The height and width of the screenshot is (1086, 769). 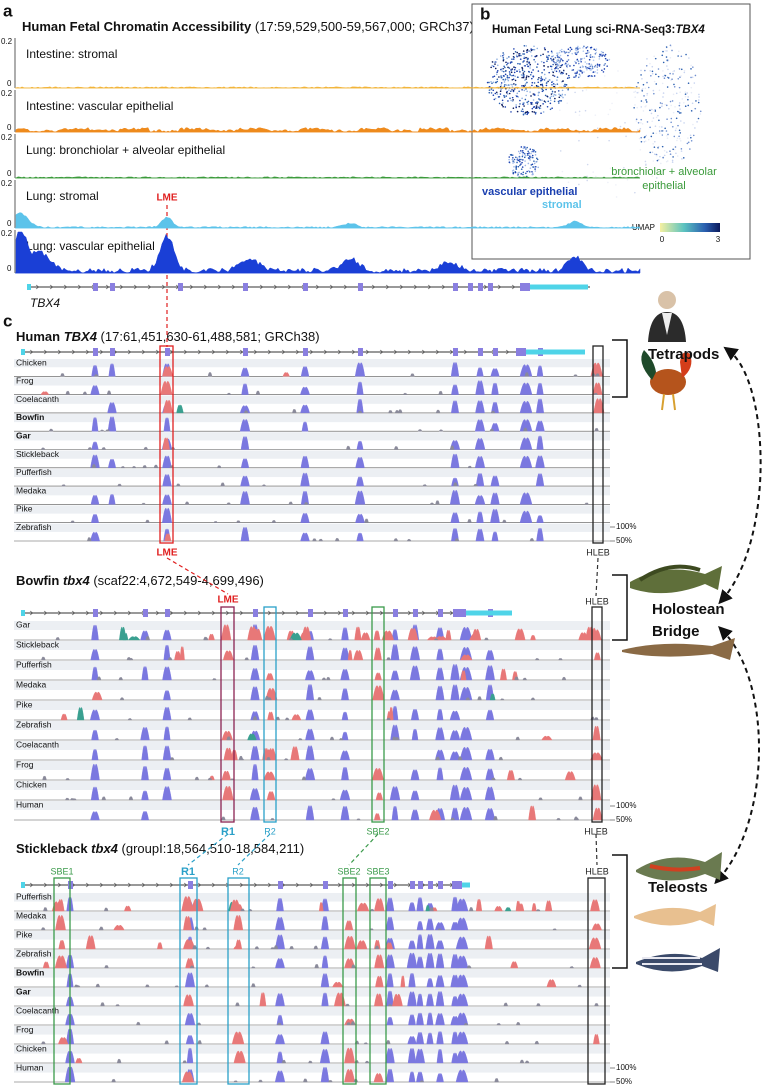 I want to click on panel-letter: a, so click(x=8, y=10).